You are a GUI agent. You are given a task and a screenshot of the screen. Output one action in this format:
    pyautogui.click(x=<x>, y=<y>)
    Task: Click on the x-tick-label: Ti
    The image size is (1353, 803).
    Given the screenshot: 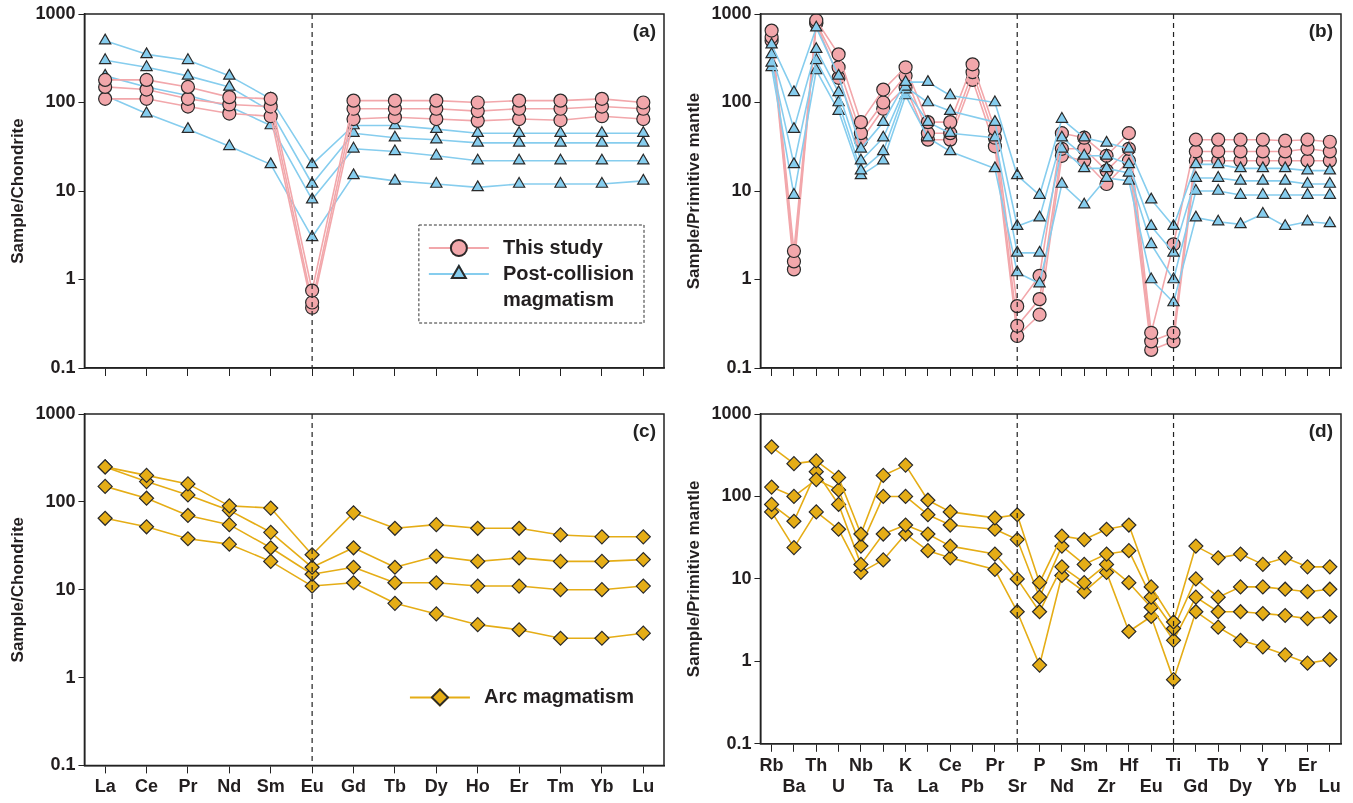 What is the action you would take?
    pyautogui.click(x=1173, y=764)
    